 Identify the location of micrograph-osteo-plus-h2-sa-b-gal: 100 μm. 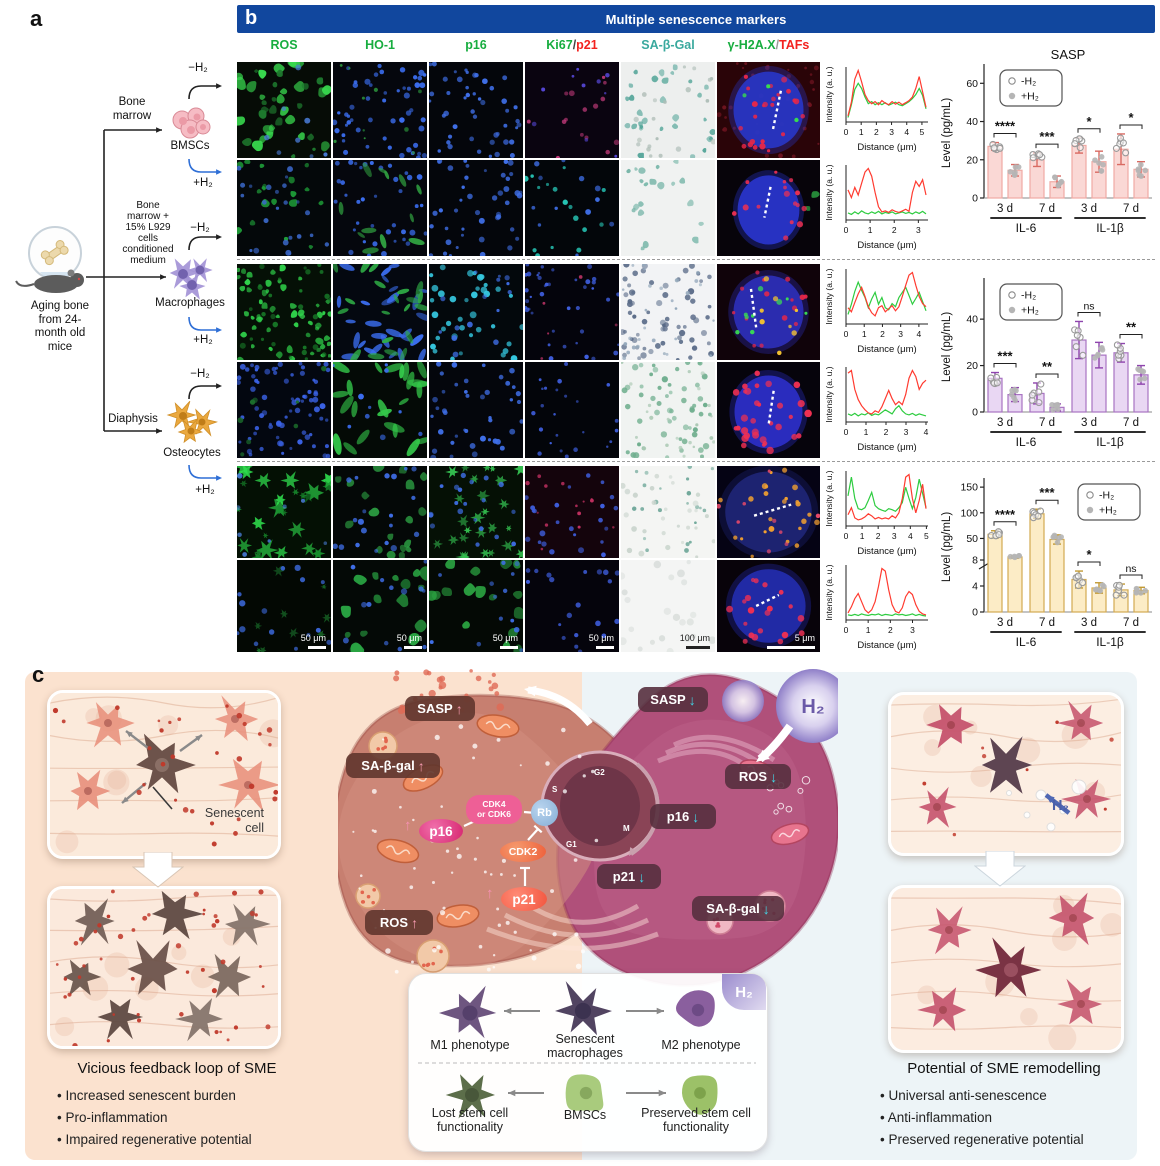
(668, 606).